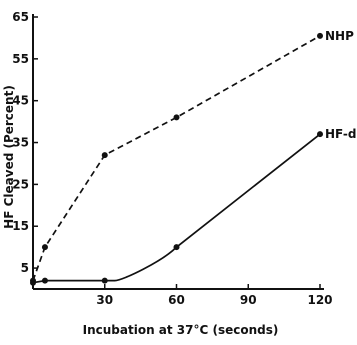 The height and width of the screenshot is (345, 357). What do you see at coordinates (341, 134) in the screenshot?
I see `series-label: HF-def` at bounding box center [341, 134].